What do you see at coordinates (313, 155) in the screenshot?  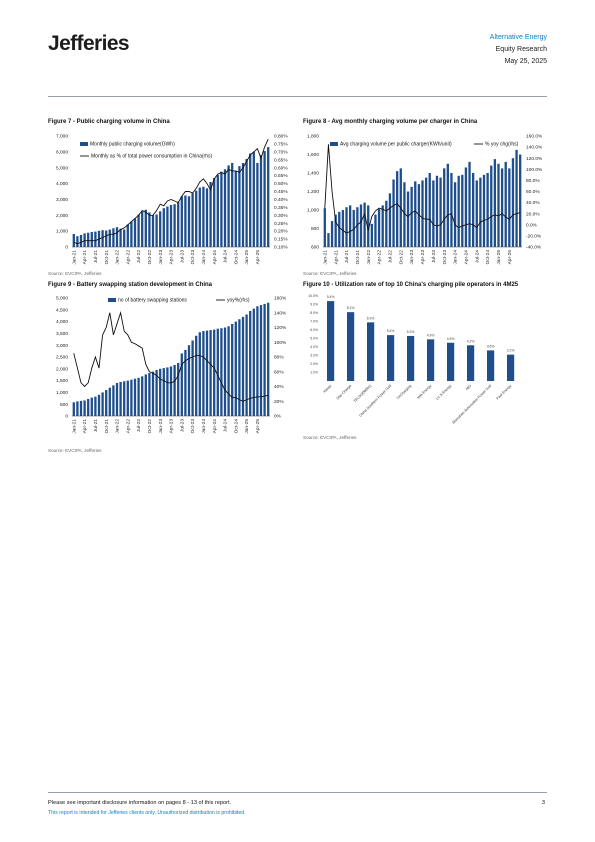 I see `left-tick-label: 1,600` at bounding box center [313, 155].